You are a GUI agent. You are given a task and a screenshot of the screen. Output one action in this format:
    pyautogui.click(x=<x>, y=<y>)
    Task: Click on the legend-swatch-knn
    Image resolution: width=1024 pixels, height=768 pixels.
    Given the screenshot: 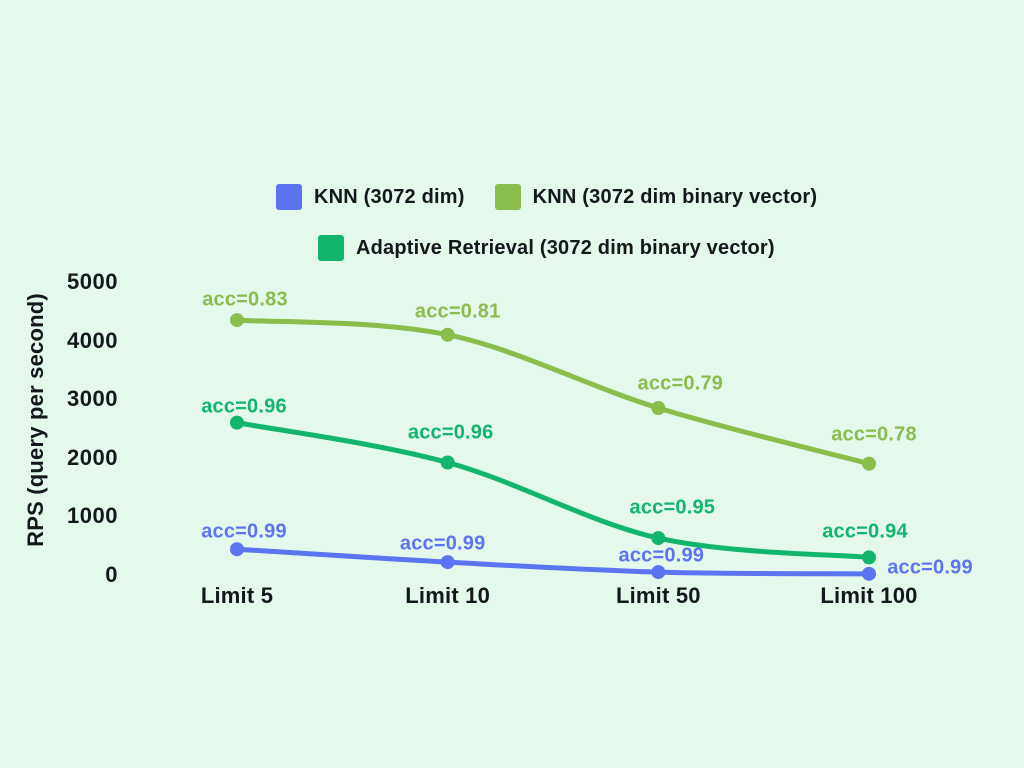 What is the action you would take?
    pyautogui.click(x=289, y=197)
    